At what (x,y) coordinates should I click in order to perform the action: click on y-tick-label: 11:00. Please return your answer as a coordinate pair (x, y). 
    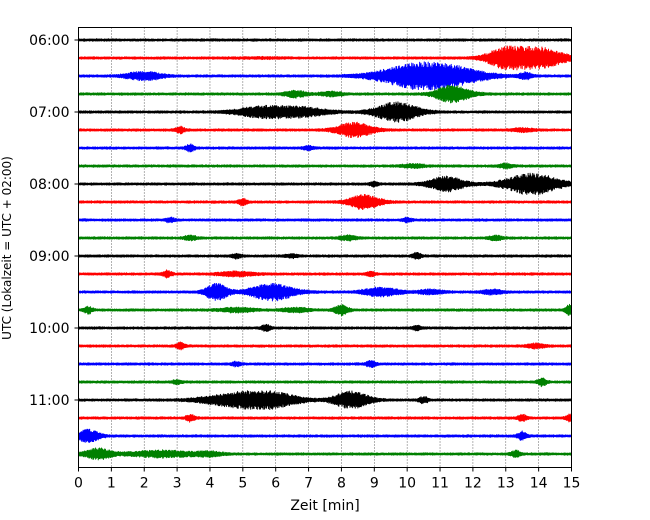
    Looking at the image, I should click on (49, 401).